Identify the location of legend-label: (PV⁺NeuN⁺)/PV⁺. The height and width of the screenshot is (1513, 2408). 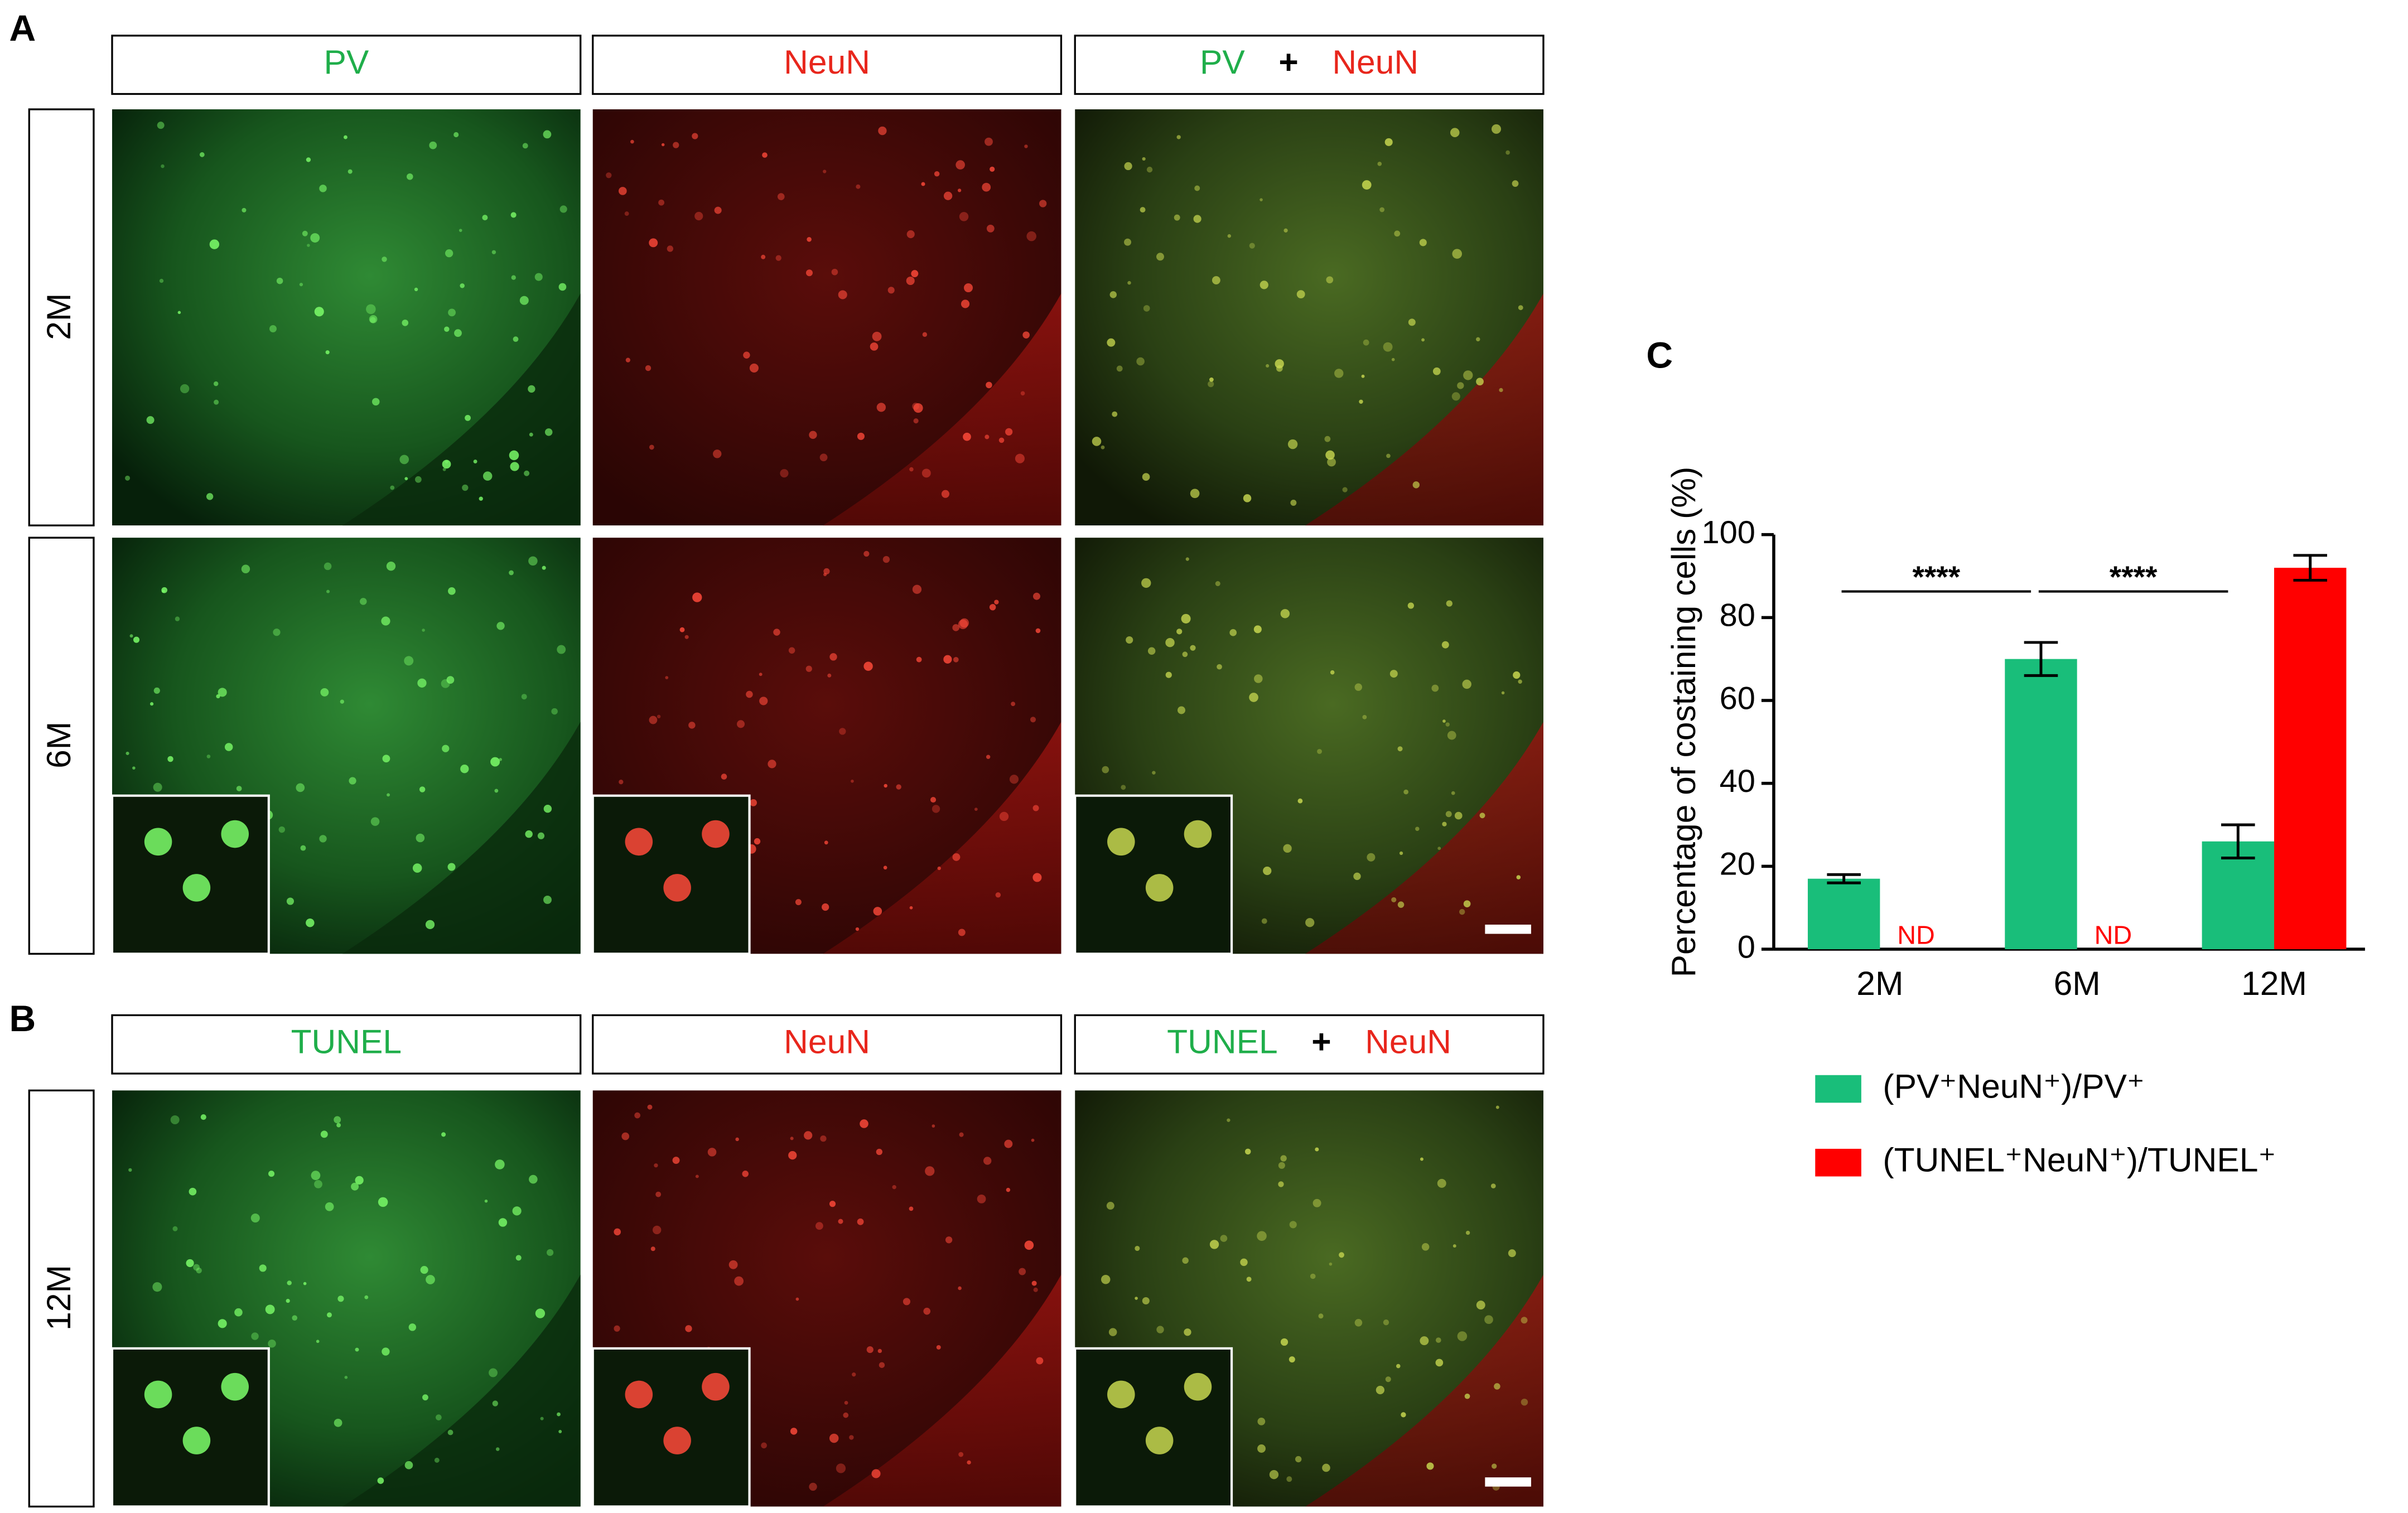
(2013, 1086).